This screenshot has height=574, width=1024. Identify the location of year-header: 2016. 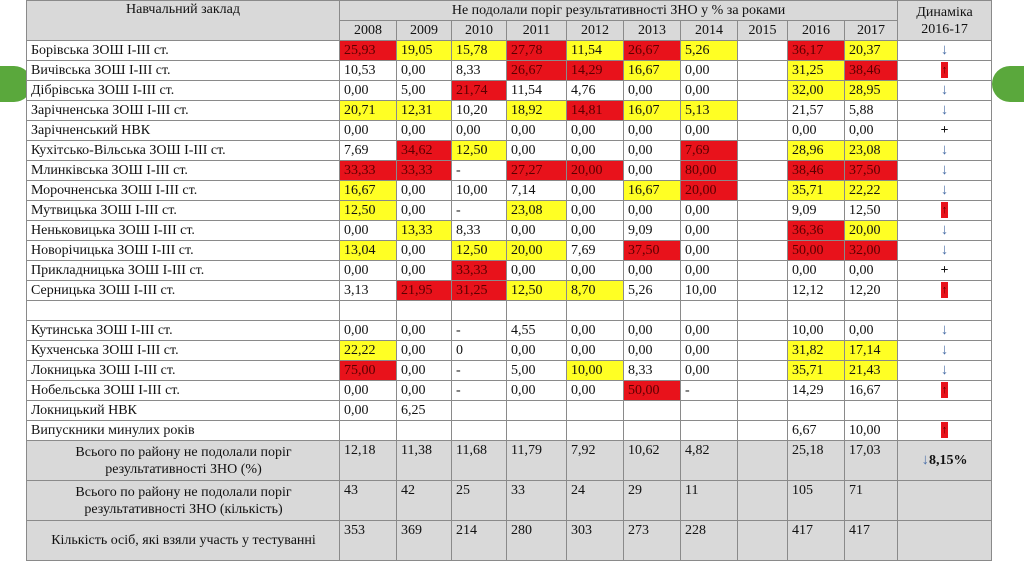
(816, 30).